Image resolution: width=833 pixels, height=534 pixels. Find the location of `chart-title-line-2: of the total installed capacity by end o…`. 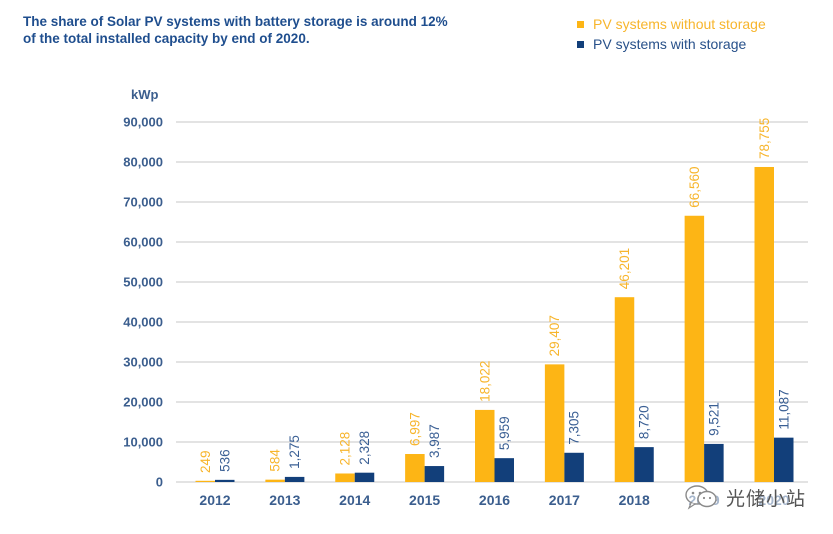

chart-title-line-2: of the total installed capacity by end o… is located at coordinates (166, 38).